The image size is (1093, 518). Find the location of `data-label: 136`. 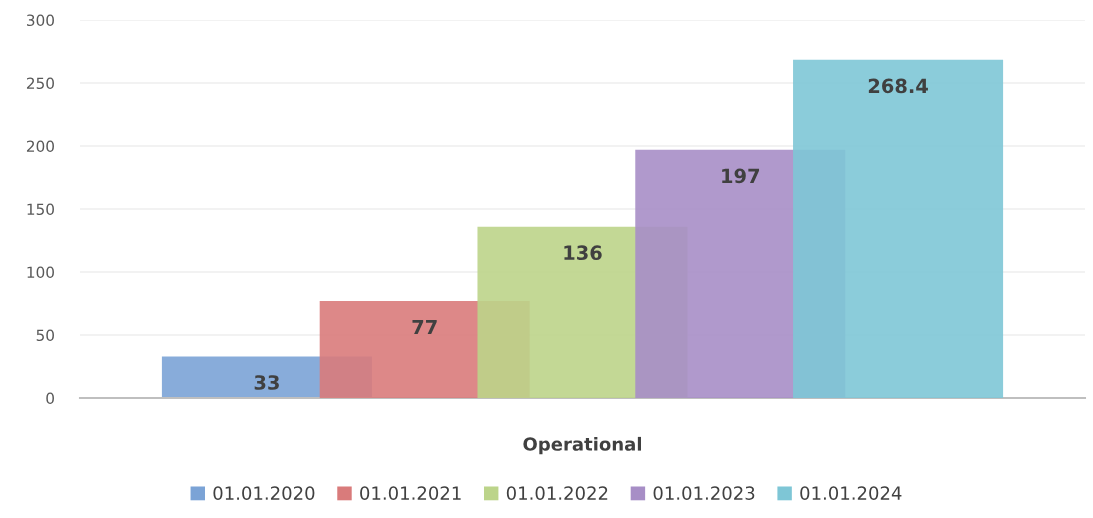

data-label: 136 is located at coordinates (583, 253).